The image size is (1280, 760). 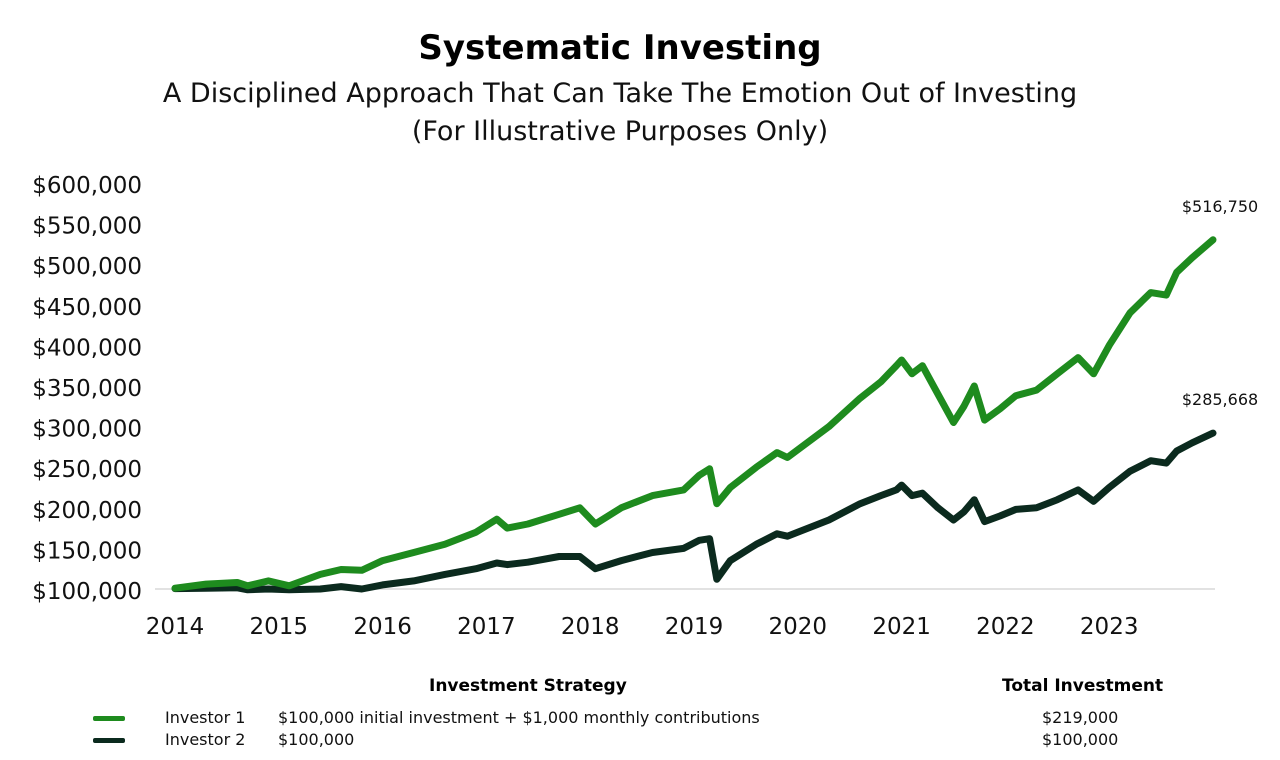 I want to click on x-tick-label: 2014, so click(x=175, y=627).